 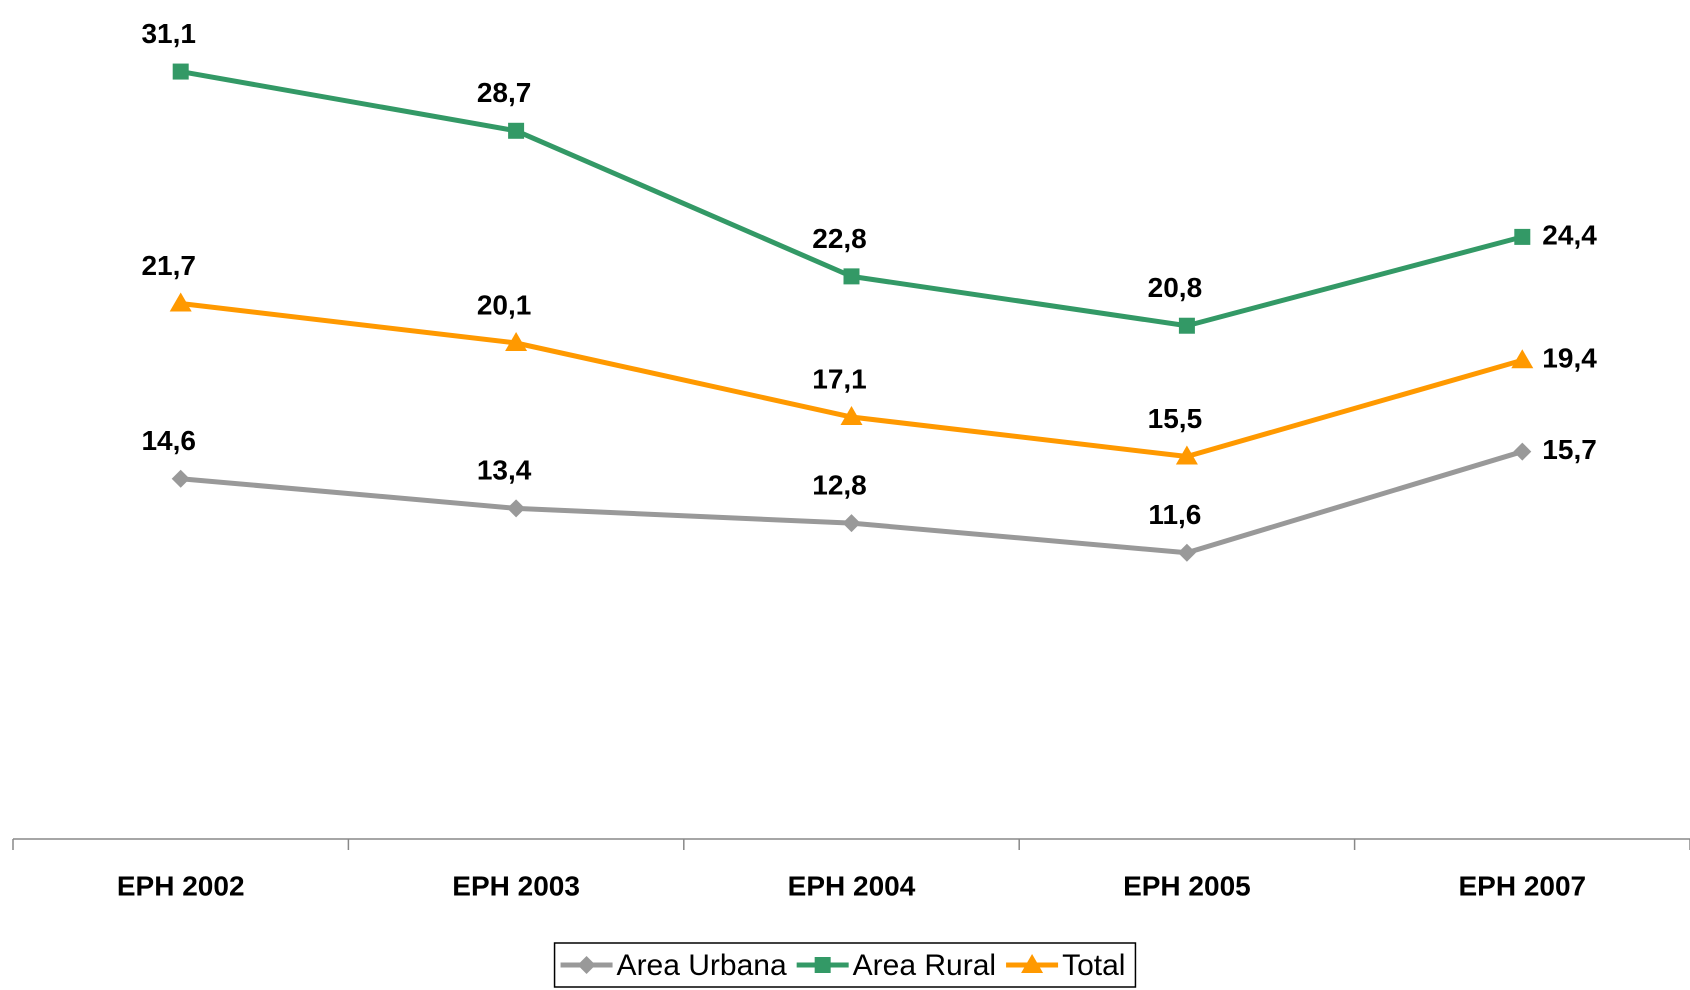 I want to click on x-tick-label: EPH 2003, so click(x=516, y=885).